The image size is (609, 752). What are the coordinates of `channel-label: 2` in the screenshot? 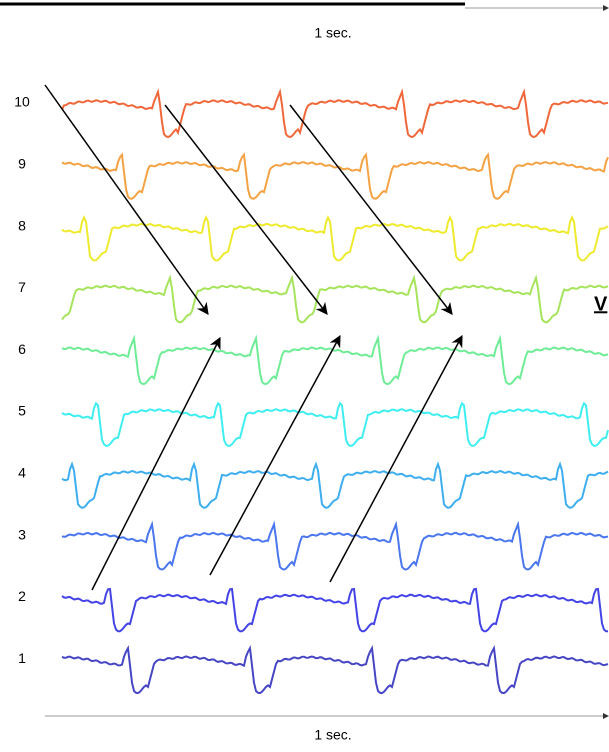 It's located at (22, 596).